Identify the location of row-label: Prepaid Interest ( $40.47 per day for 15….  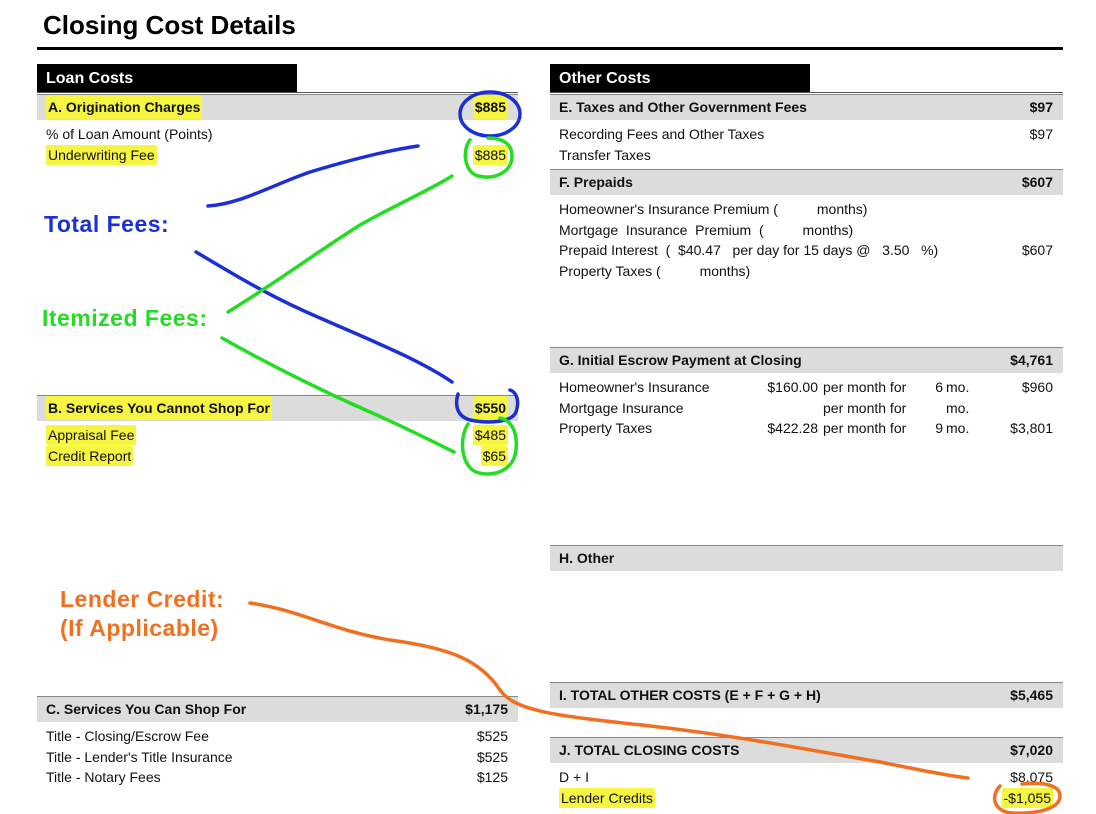
(749, 250).